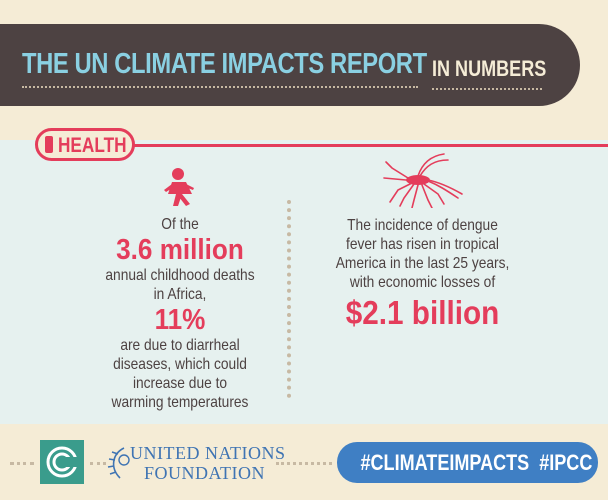  I want to click on stat-text: warming temperatures, so click(180, 402).